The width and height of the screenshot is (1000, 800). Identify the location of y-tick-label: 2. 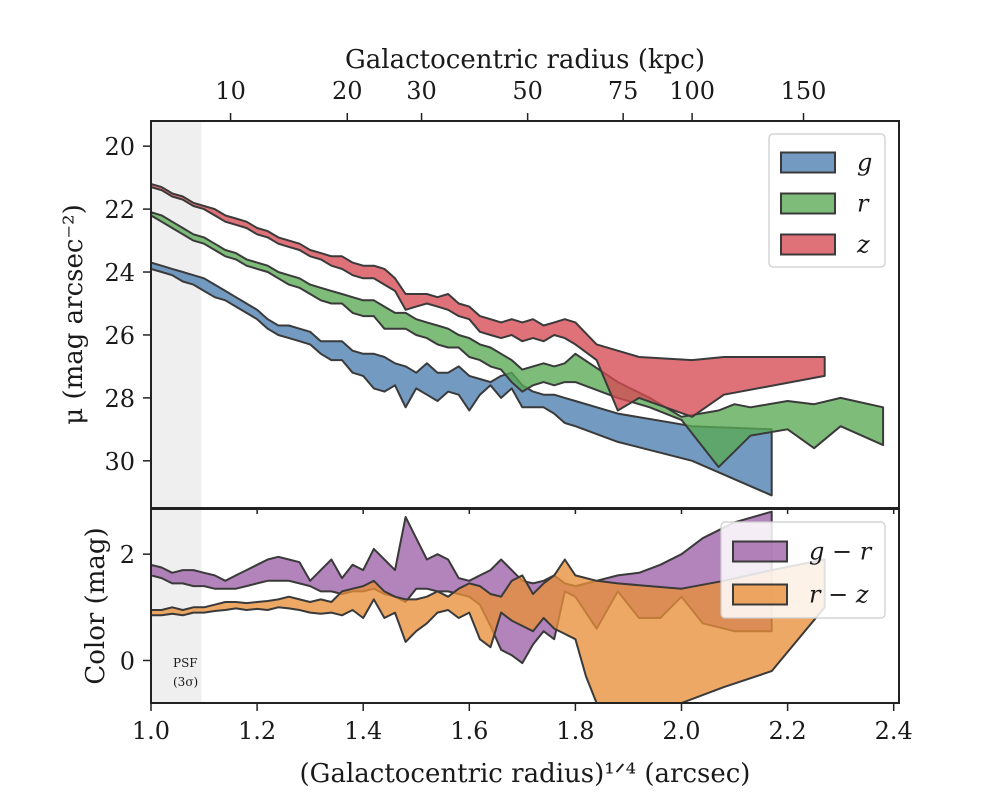
(127, 555).